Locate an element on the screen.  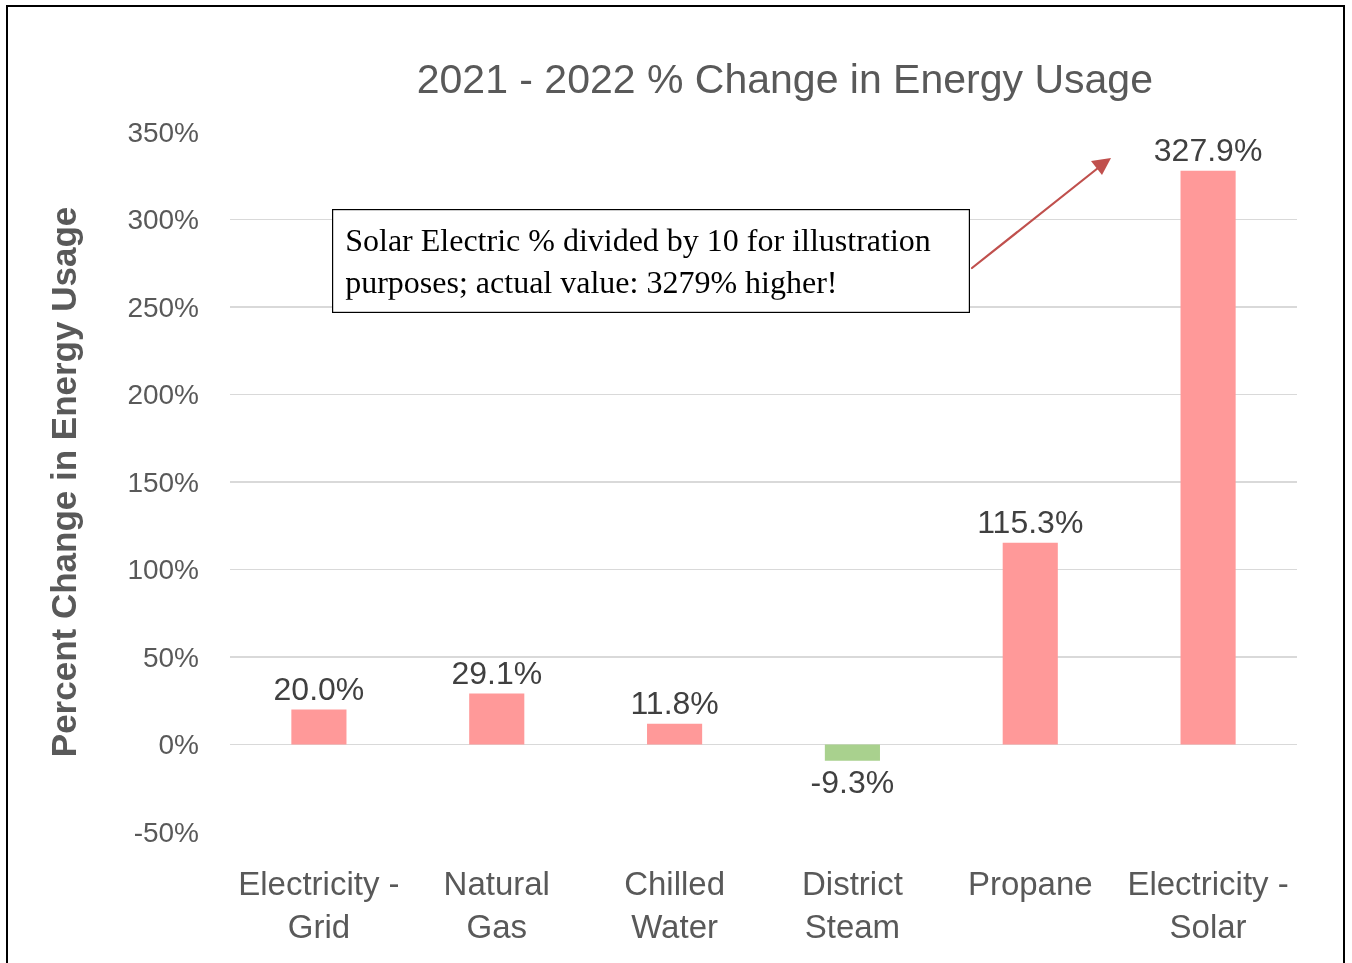
y-tick-label: 200% is located at coordinates (163, 395).